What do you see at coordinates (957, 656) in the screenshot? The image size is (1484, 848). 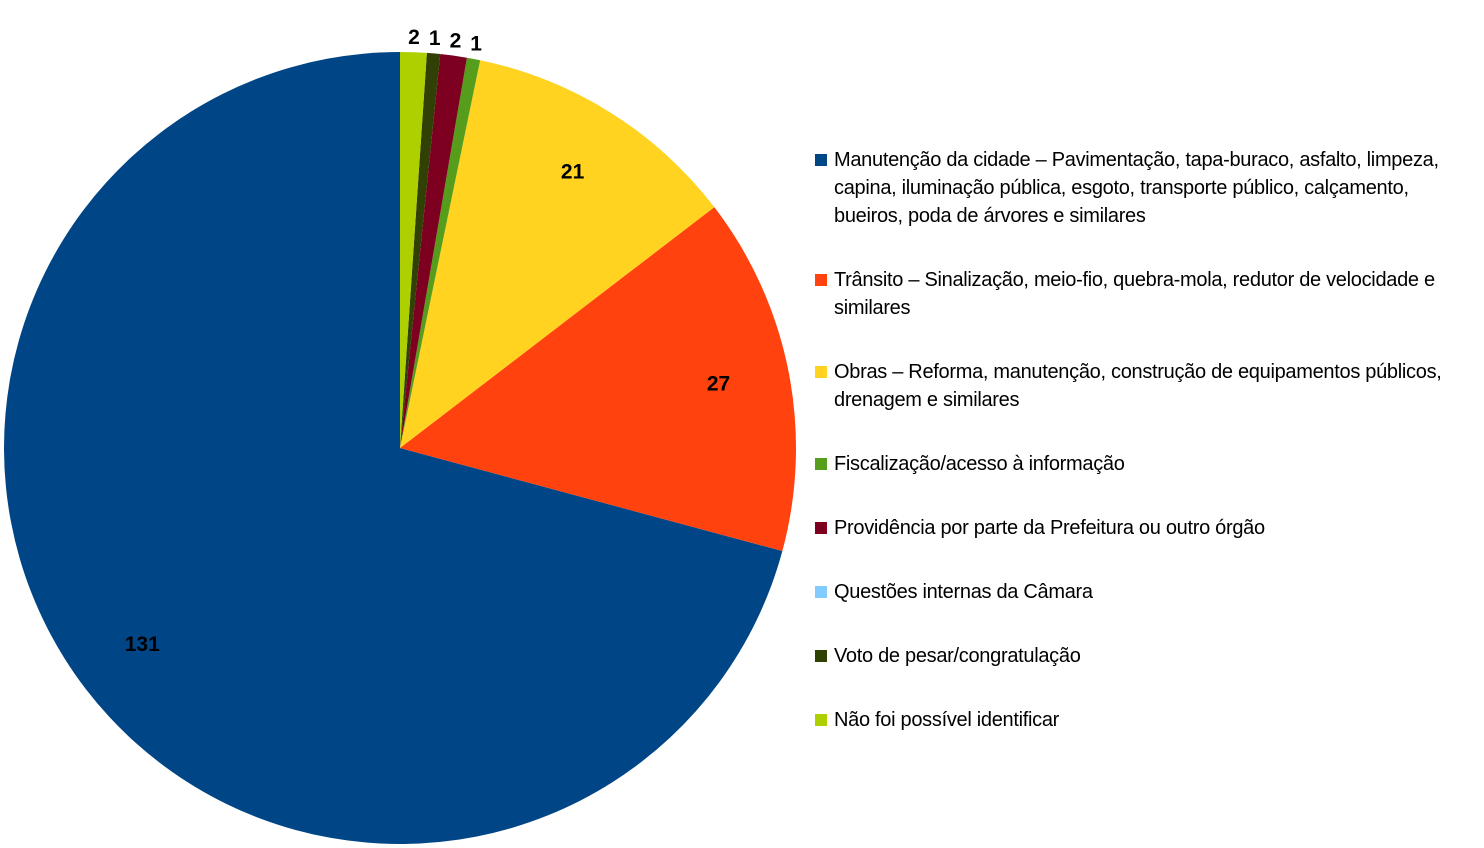 I see `legend-label: Voto de pesar/congratulação` at bounding box center [957, 656].